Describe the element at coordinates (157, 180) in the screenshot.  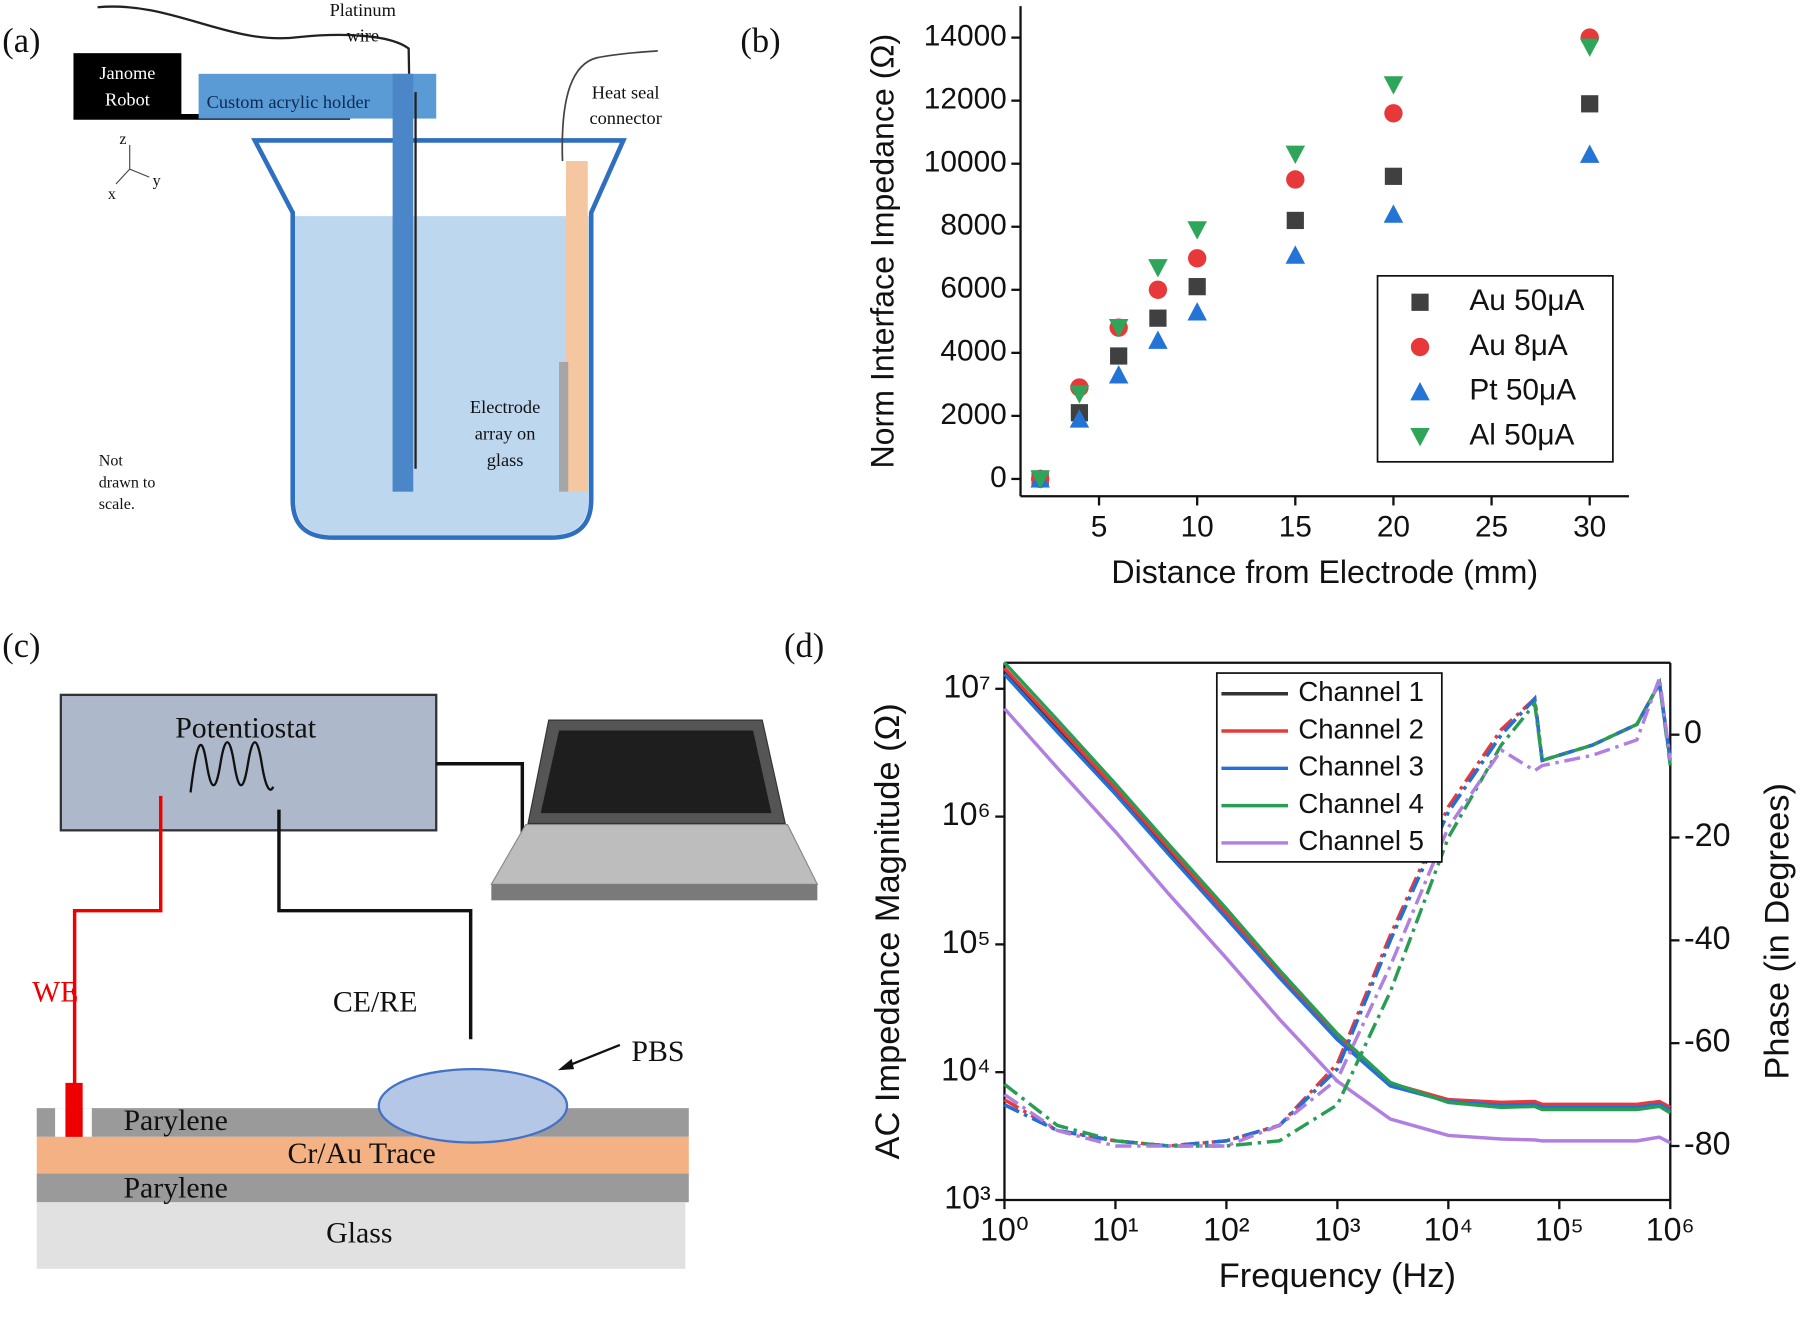
I see `axis-label: y` at that location.